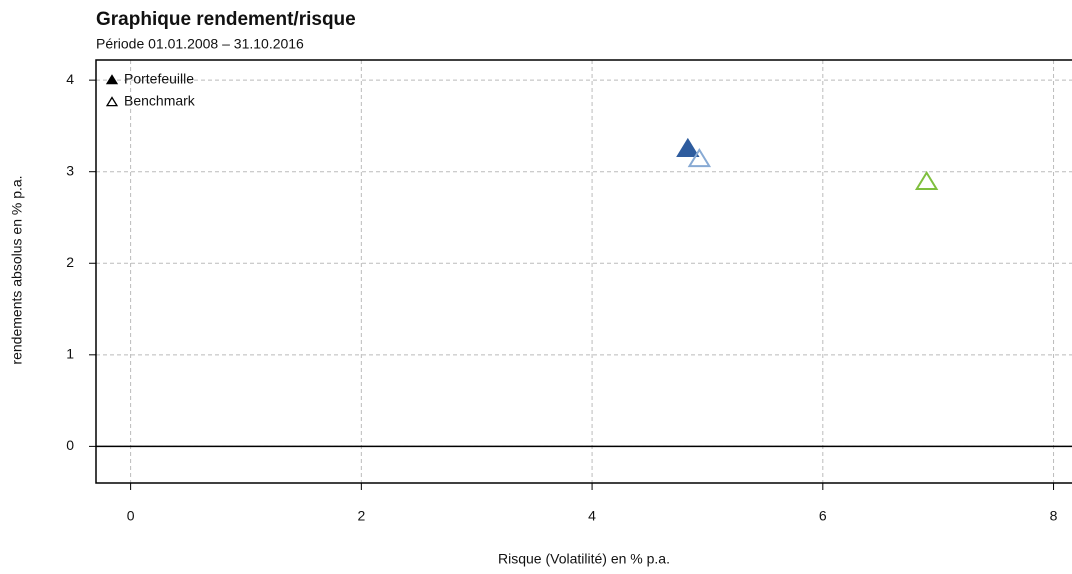 The height and width of the screenshot is (574, 1072). What do you see at coordinates (361, 516) in the screenshot?
I see `x-tick-label: 2` at bounding box center [361, 516].